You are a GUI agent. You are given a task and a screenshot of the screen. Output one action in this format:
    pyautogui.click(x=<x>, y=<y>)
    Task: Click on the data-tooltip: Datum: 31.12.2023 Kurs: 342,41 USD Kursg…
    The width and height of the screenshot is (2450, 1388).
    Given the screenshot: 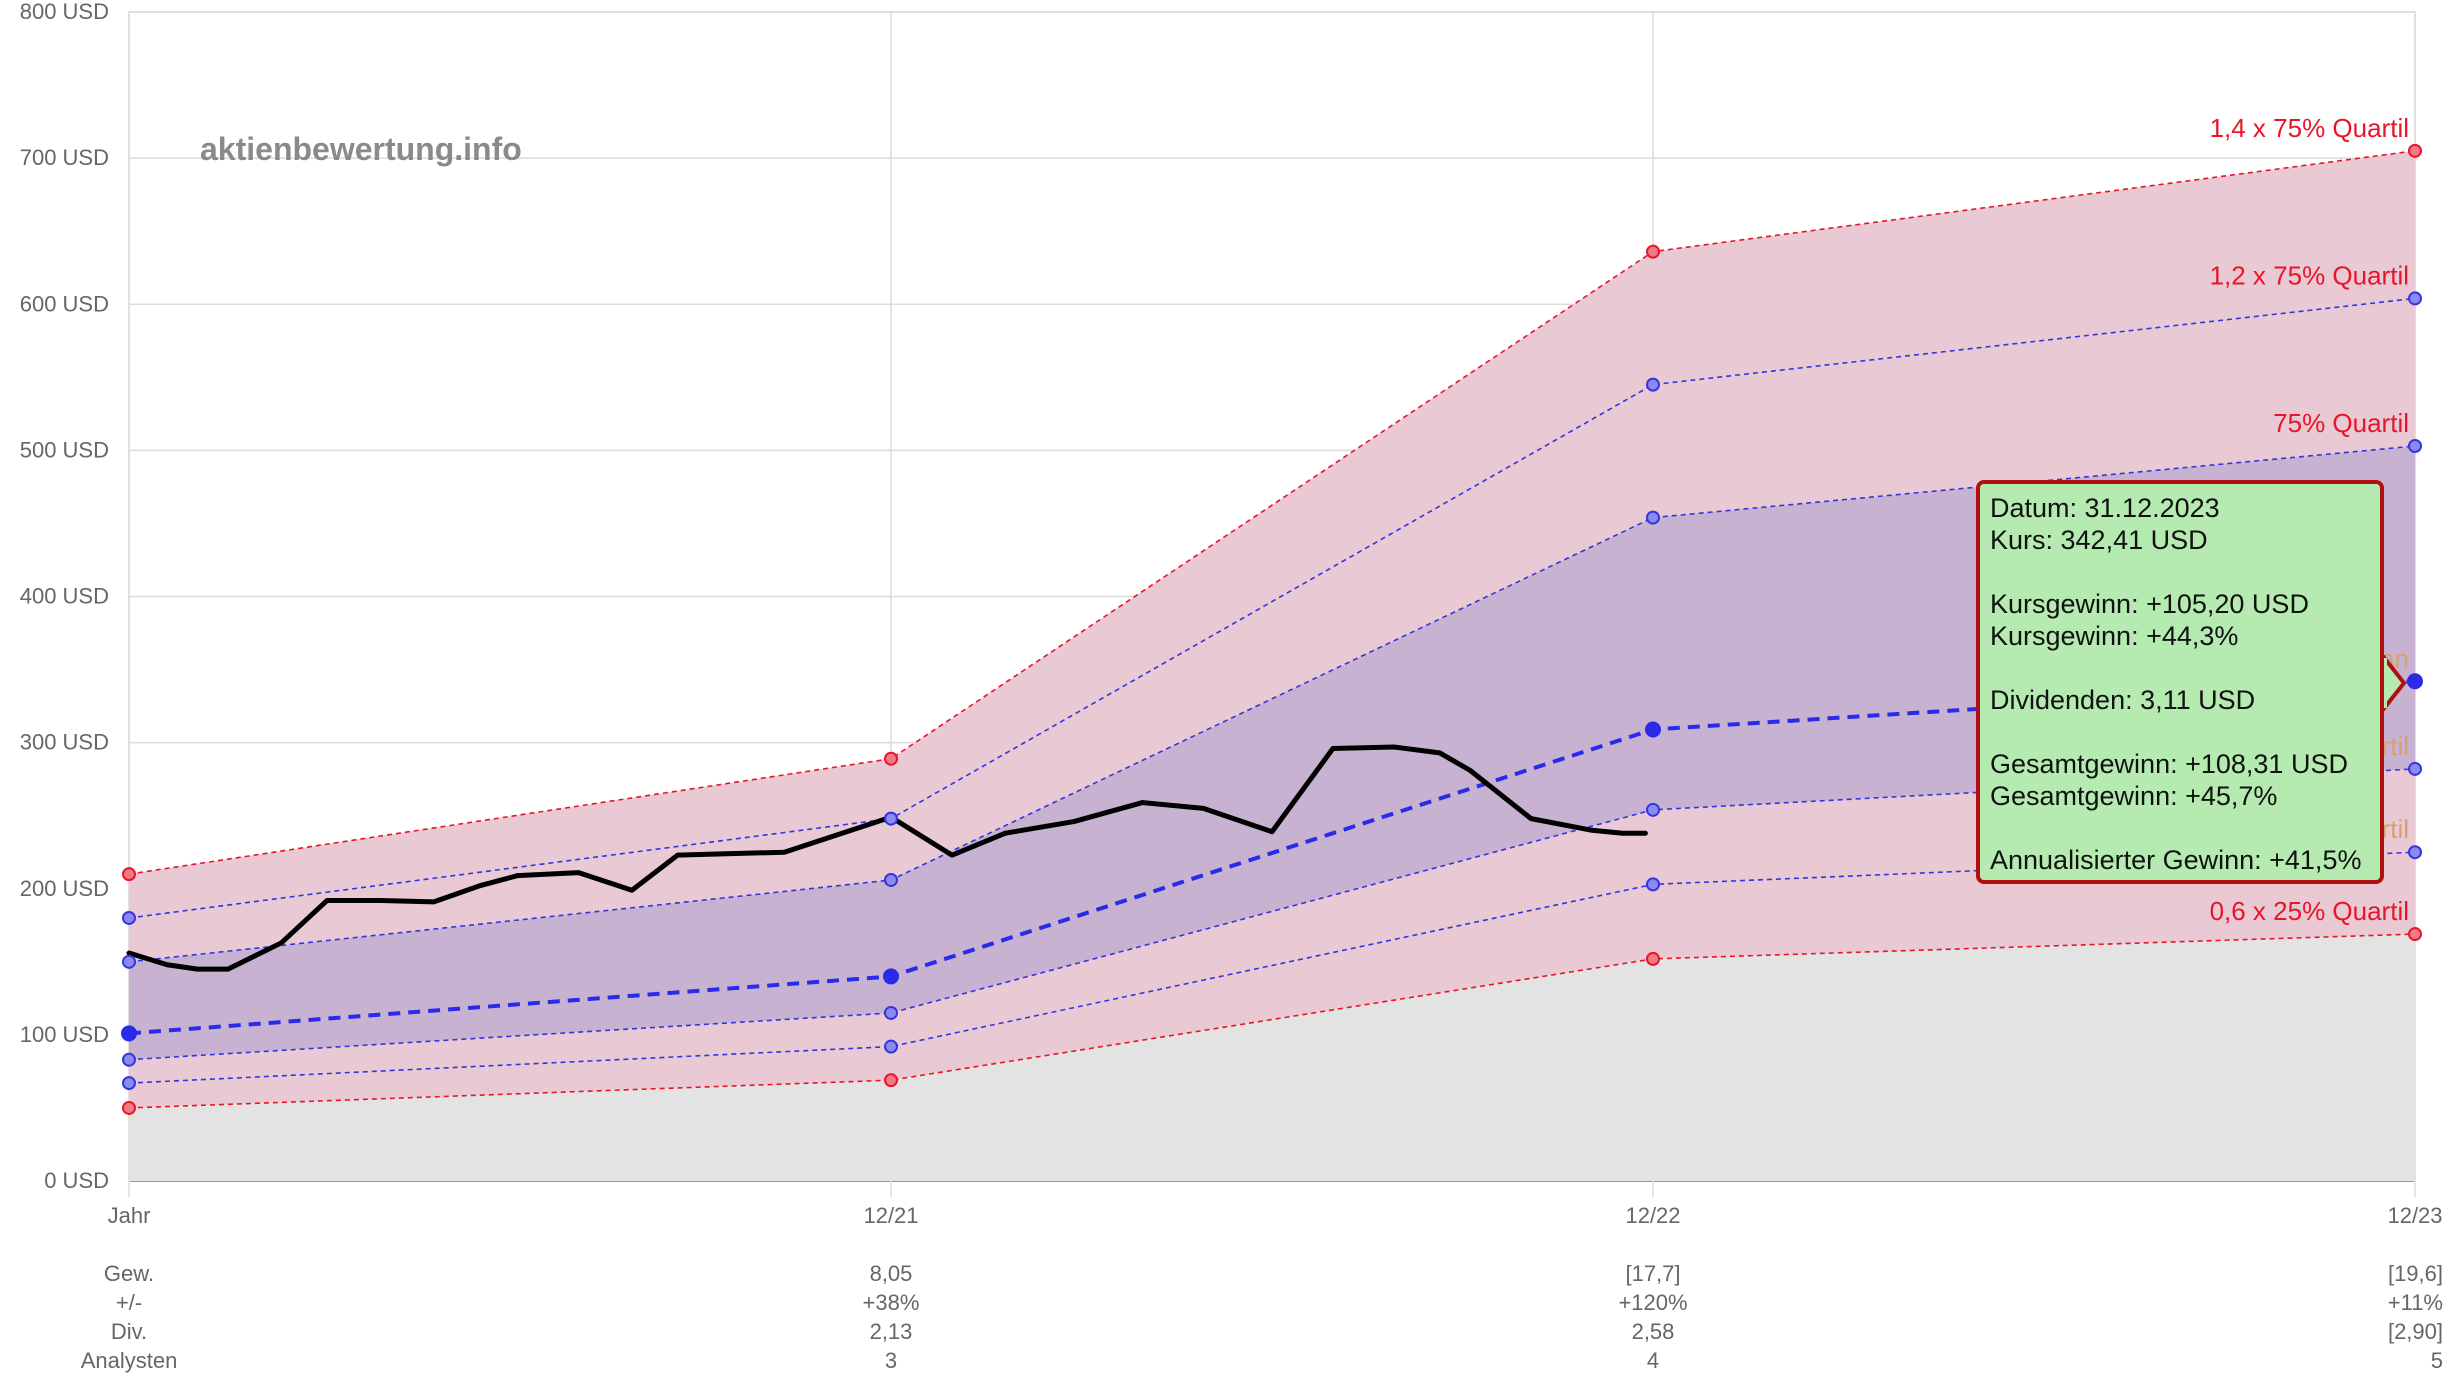 What is the action you would take?
    pyautogui.click(x=2180, y=682)
    